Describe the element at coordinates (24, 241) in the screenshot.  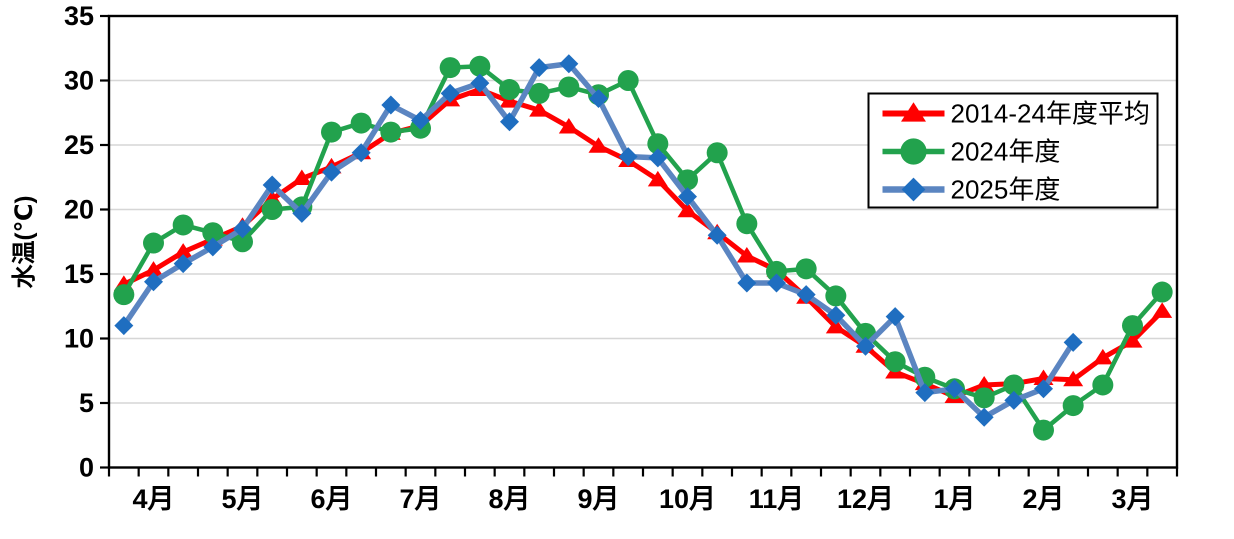
I see `y-axis-title: 水温(℃)` at that location.